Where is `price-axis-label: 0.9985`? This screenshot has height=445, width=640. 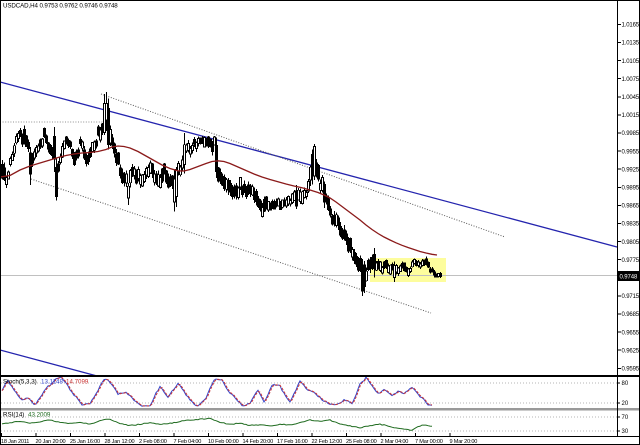 price-axis-label: 0.9985 is located at coordinates (631, 134).